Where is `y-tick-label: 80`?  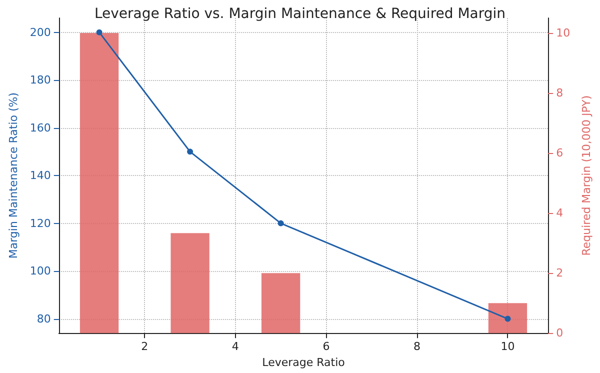 y-tick-label: 80 is located at coordinates (43, 319).